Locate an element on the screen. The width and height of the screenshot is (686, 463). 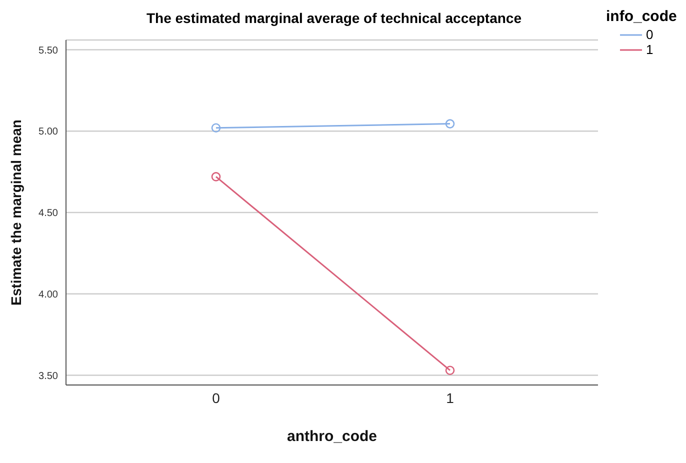
y-tick-label: 4.50 is located at coordinates (48, 214).